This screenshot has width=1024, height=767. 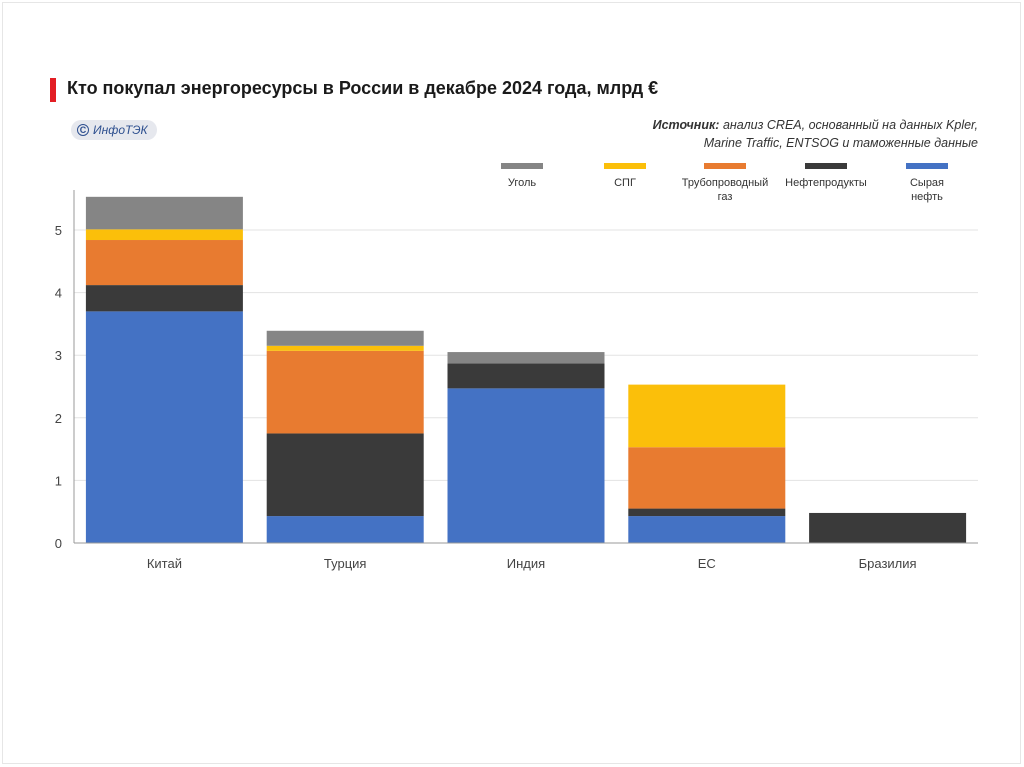 What do you see at coordinates (58, 293) in the screenshot?
I see `y-tick-label: 4` at bounding box center [58, 293].